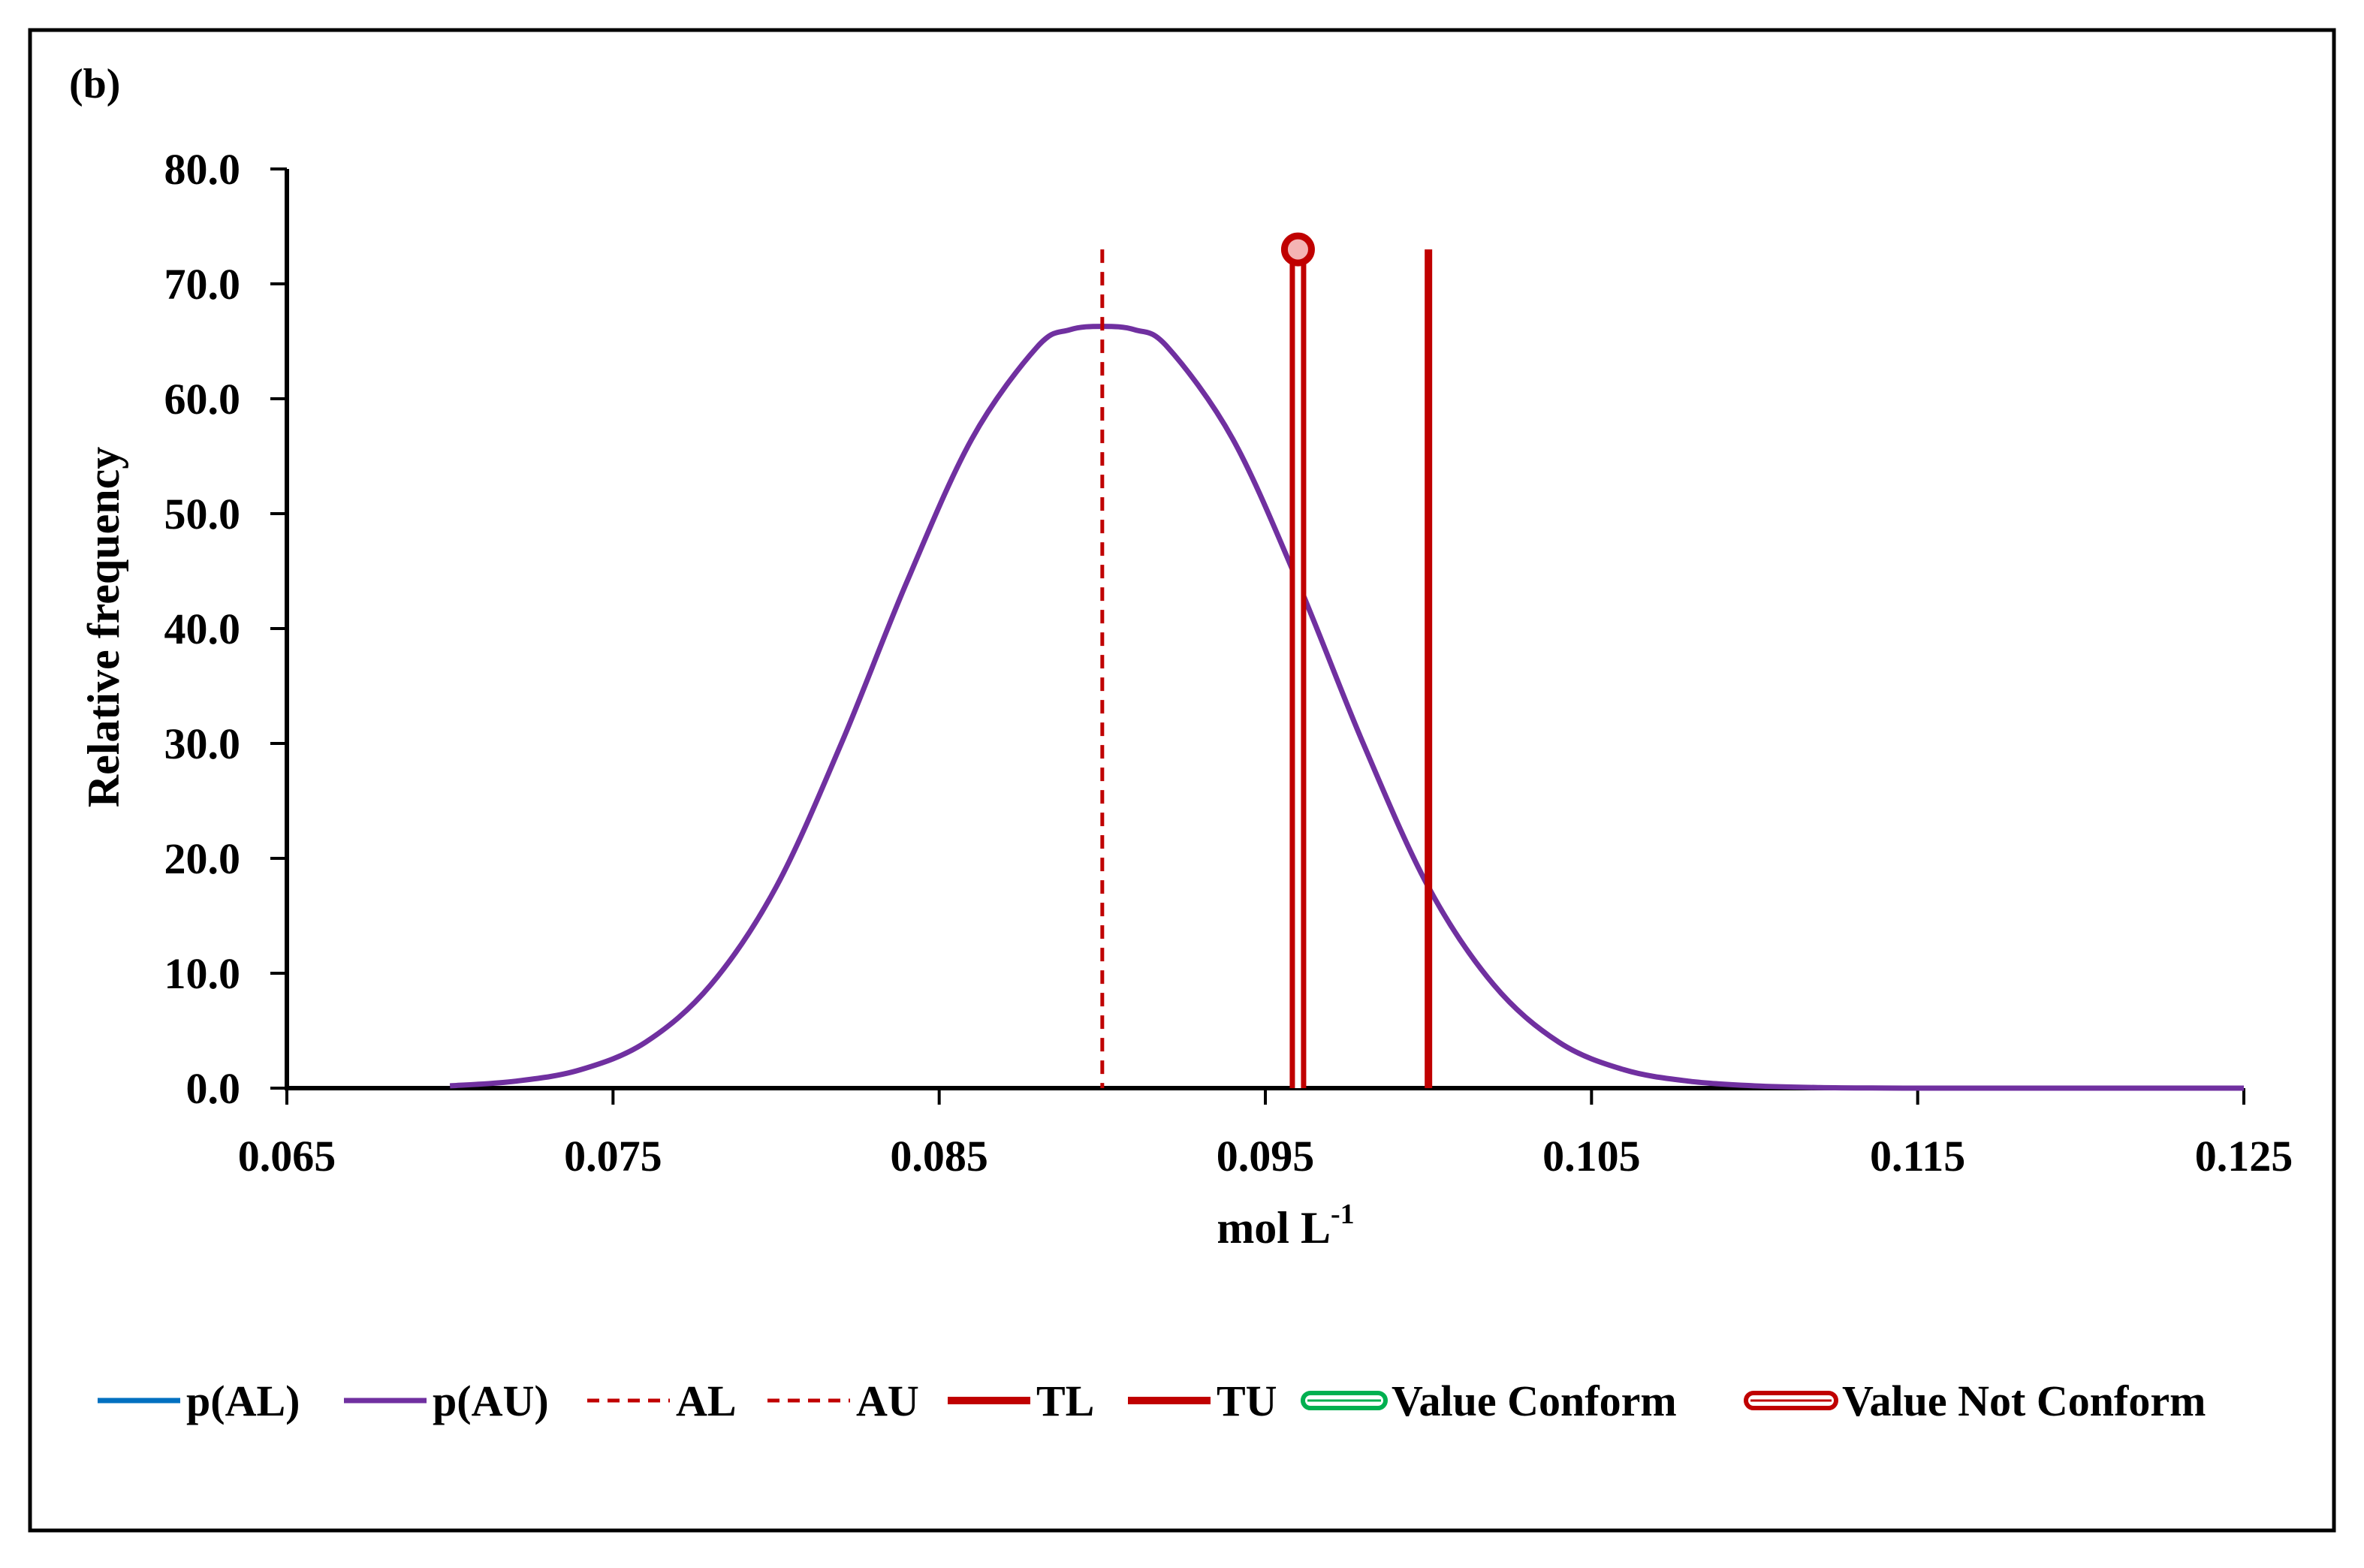 The height and width of the screenshot is (1568, 2364). What do you see at coordinates (1591, 1156) in the screenshot?
I see `x-tick-label: 0.105` at bounding box center [1591, 1156].